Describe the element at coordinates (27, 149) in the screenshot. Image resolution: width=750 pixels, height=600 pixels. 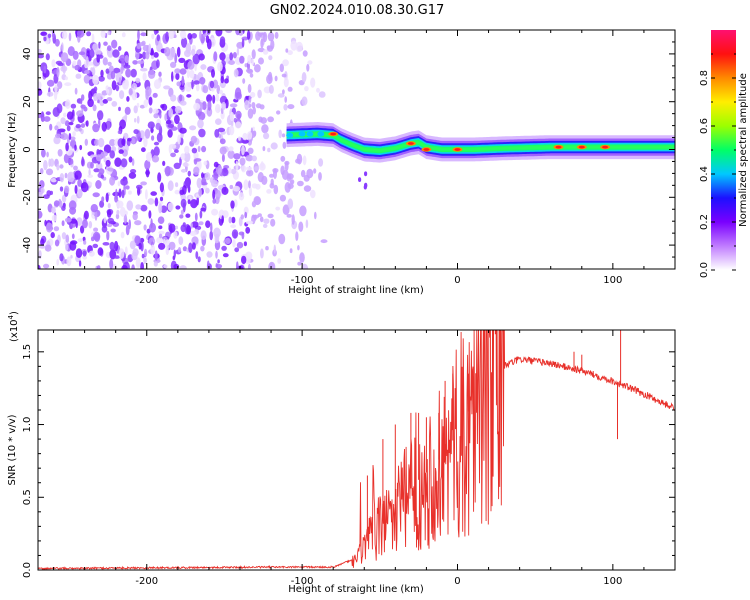
I see `spectrogram-y-tick-label: 0` at that location.